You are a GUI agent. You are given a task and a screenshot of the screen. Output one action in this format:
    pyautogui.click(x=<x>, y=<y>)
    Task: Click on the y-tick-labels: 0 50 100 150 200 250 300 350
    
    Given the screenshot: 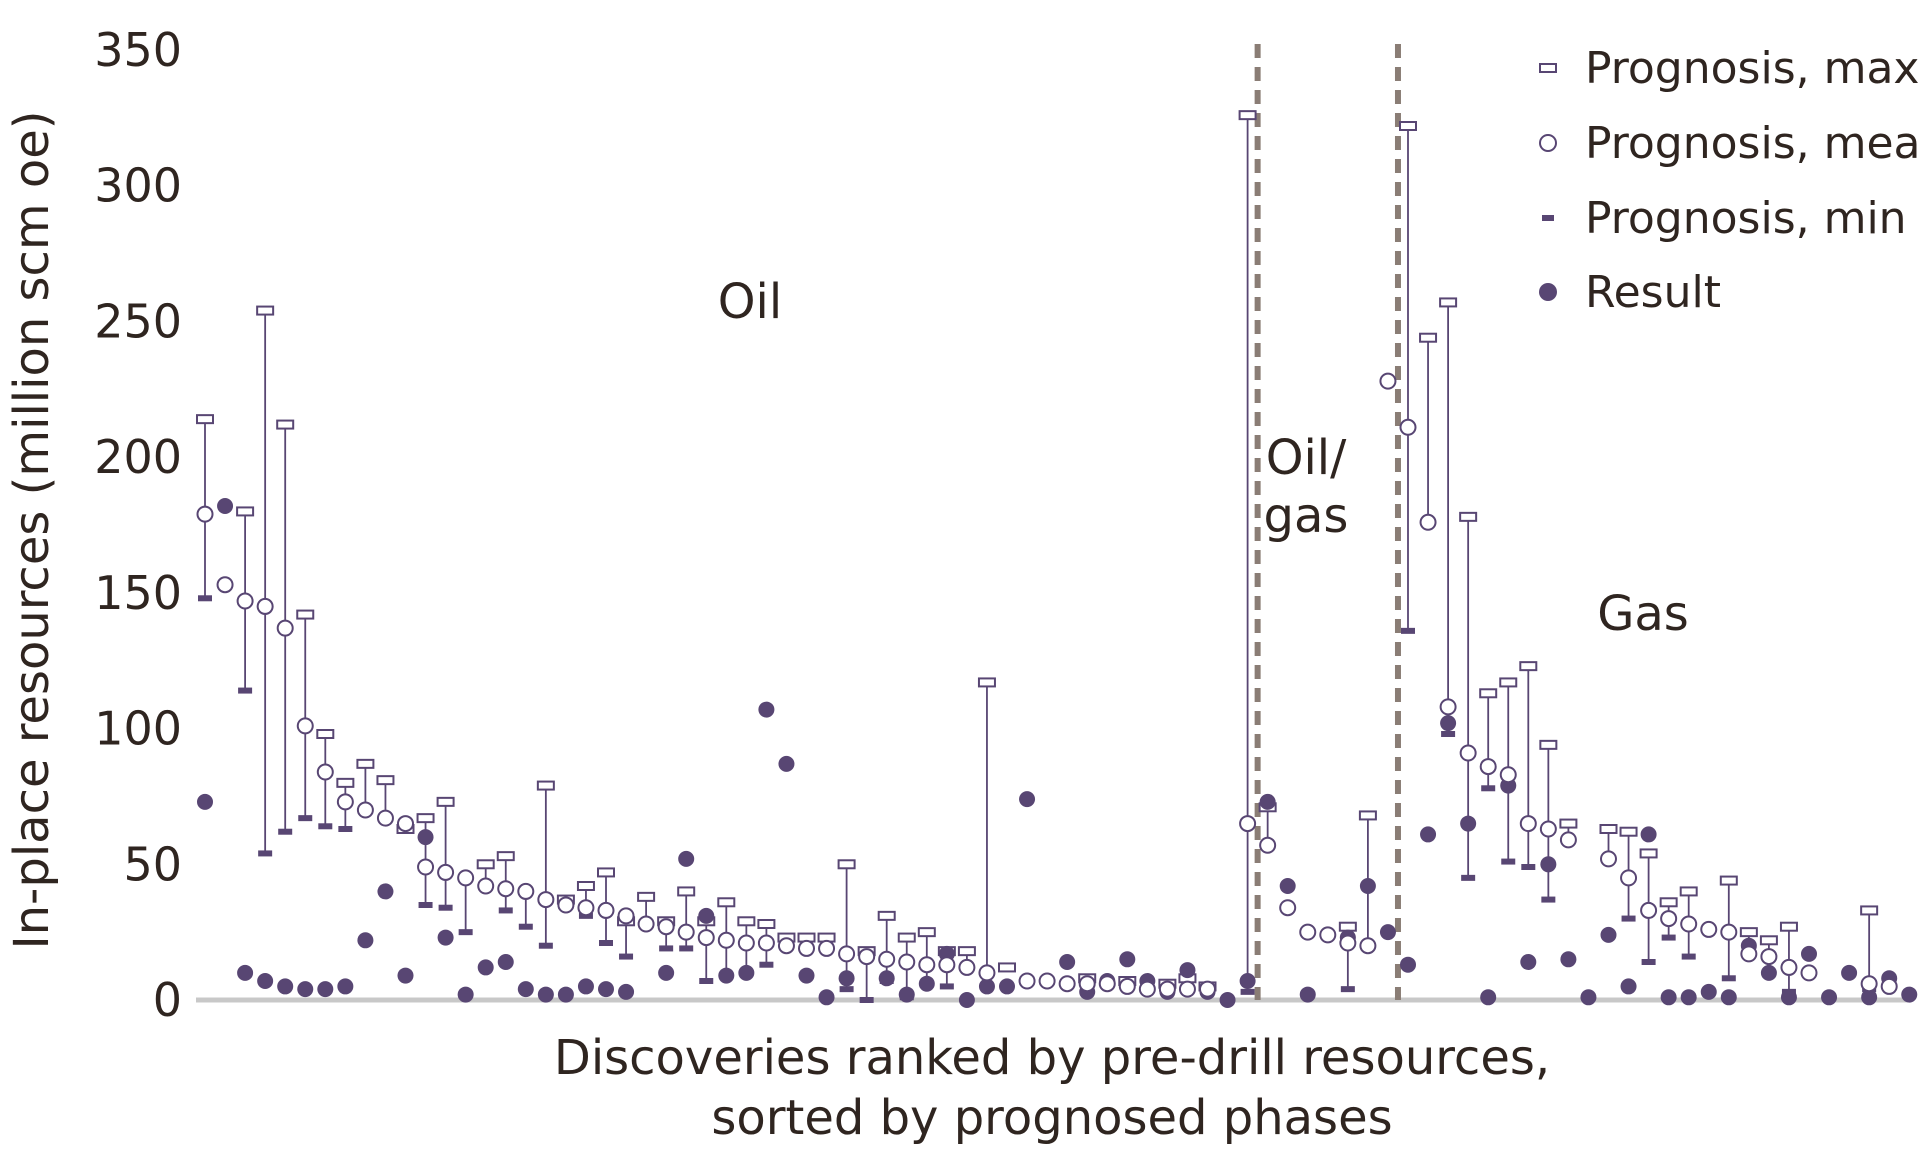 What is the action you would take?
    pyautogui.click(x=138, y=525)
    